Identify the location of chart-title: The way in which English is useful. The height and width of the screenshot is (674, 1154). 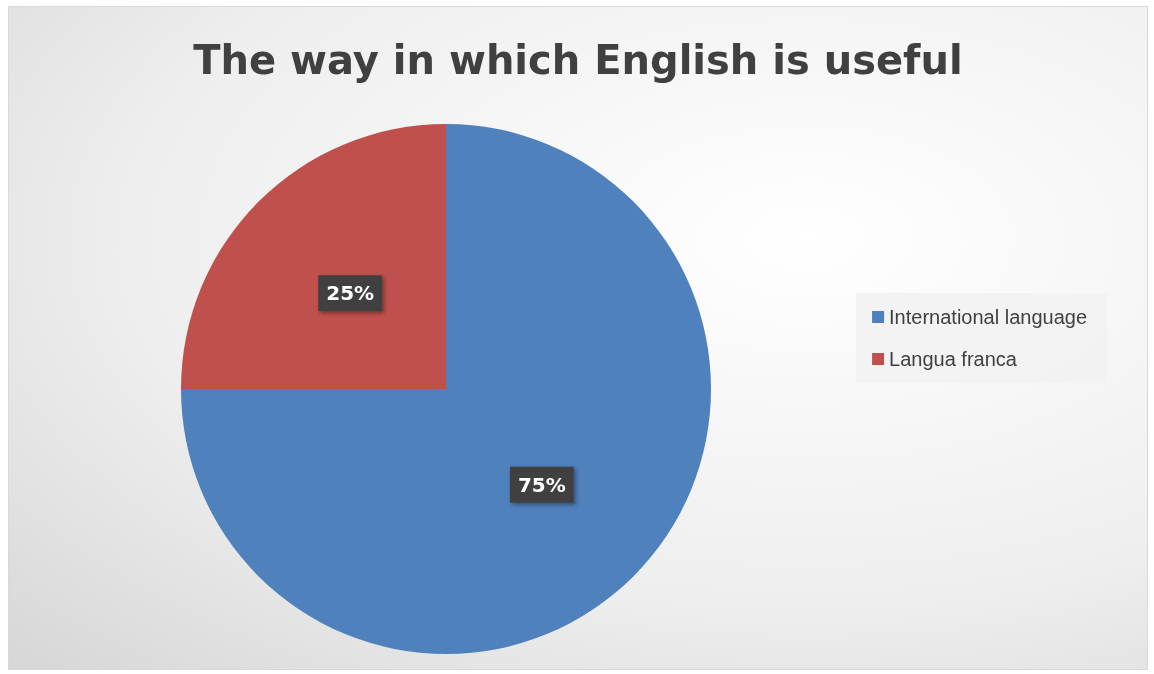
(578, 60).